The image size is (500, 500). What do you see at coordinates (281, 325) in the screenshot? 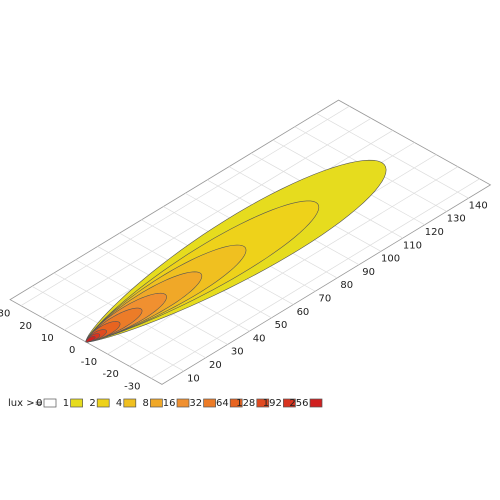
I see `x-tick-label: 50` at bounding box center [281, 325].